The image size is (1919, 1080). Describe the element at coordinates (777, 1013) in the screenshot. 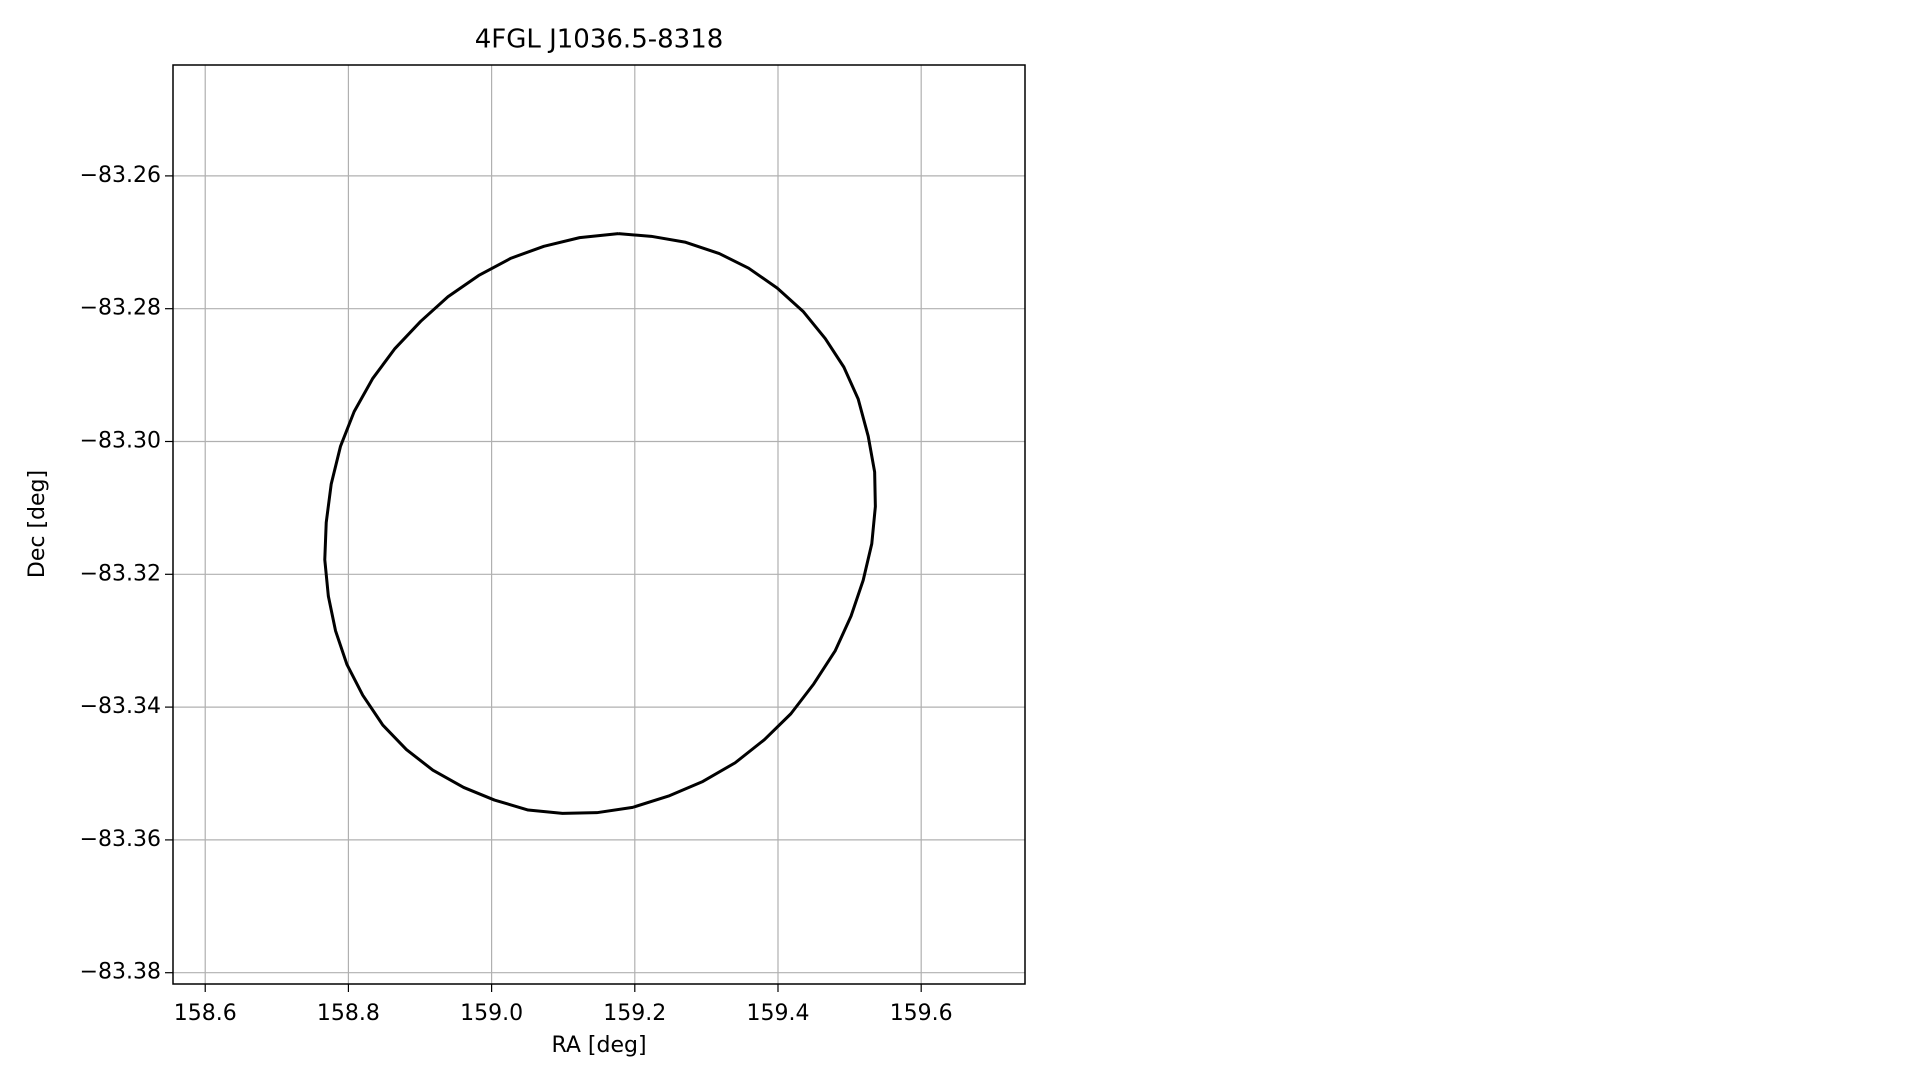

I see `x-tick-label: 159.4` at that location.